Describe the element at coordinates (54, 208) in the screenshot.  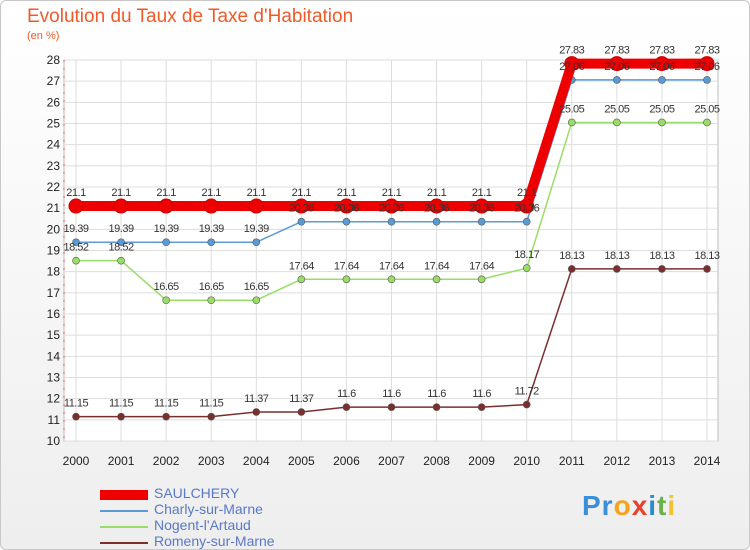
I see `y-tick-label: 21` at that location.